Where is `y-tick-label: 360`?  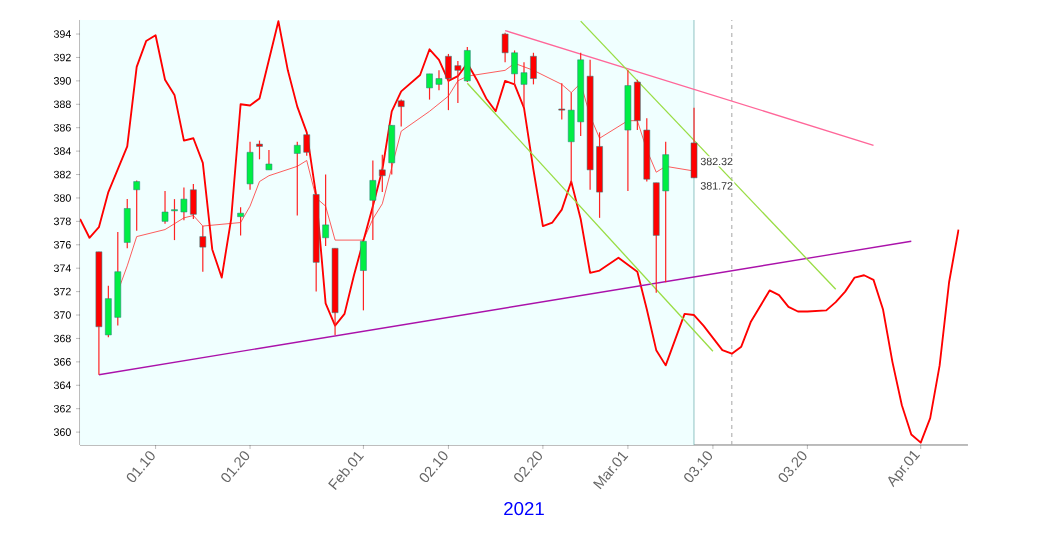
y-tick-label: 360 is located at coordinates (62, 432).